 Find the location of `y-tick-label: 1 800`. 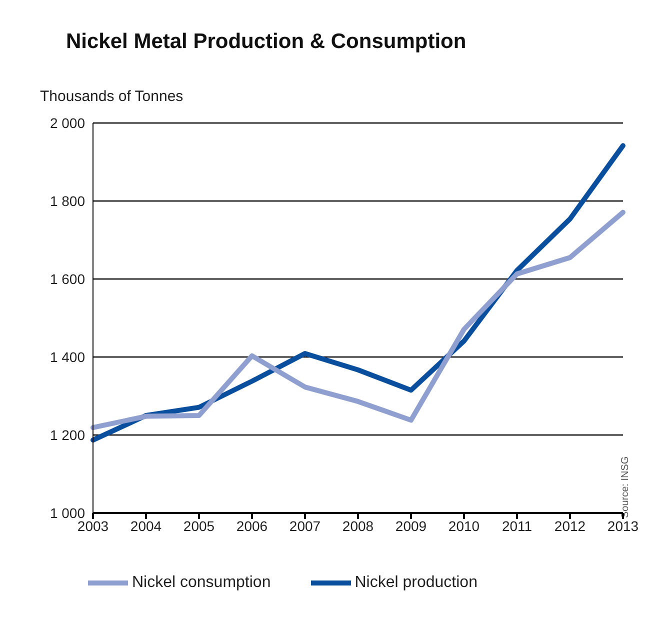

y-tick-label: 1 800 is located at coordinates (68, 200).